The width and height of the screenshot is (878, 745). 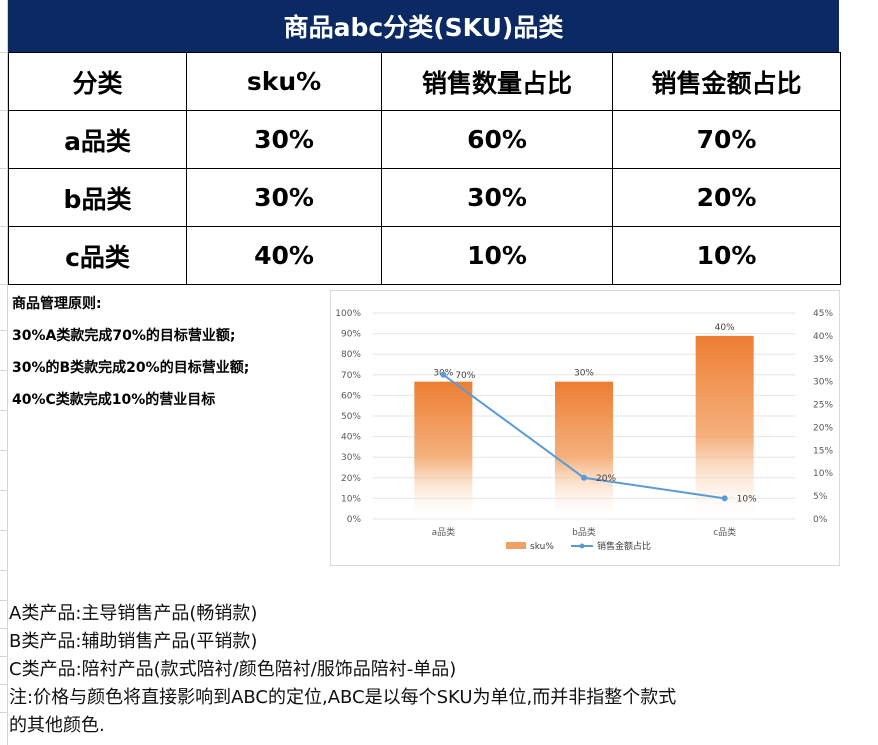 I want to click on y-right-tick-label: 45%, so click(x=823, y=314).